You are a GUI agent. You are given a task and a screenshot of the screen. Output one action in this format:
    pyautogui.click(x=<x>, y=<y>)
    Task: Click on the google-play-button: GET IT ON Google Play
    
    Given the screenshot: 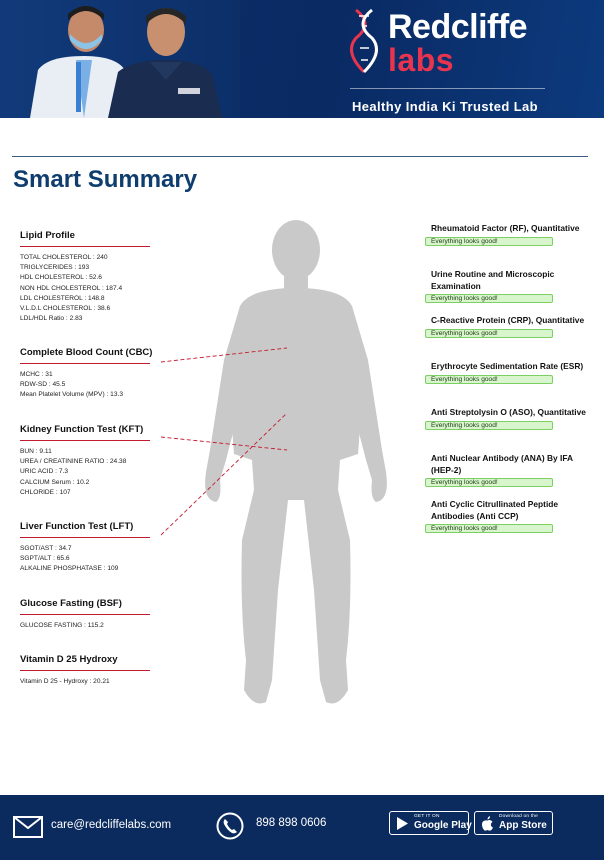 What is the action you would take?
    pyautogui.click(x=430, y=823)
    